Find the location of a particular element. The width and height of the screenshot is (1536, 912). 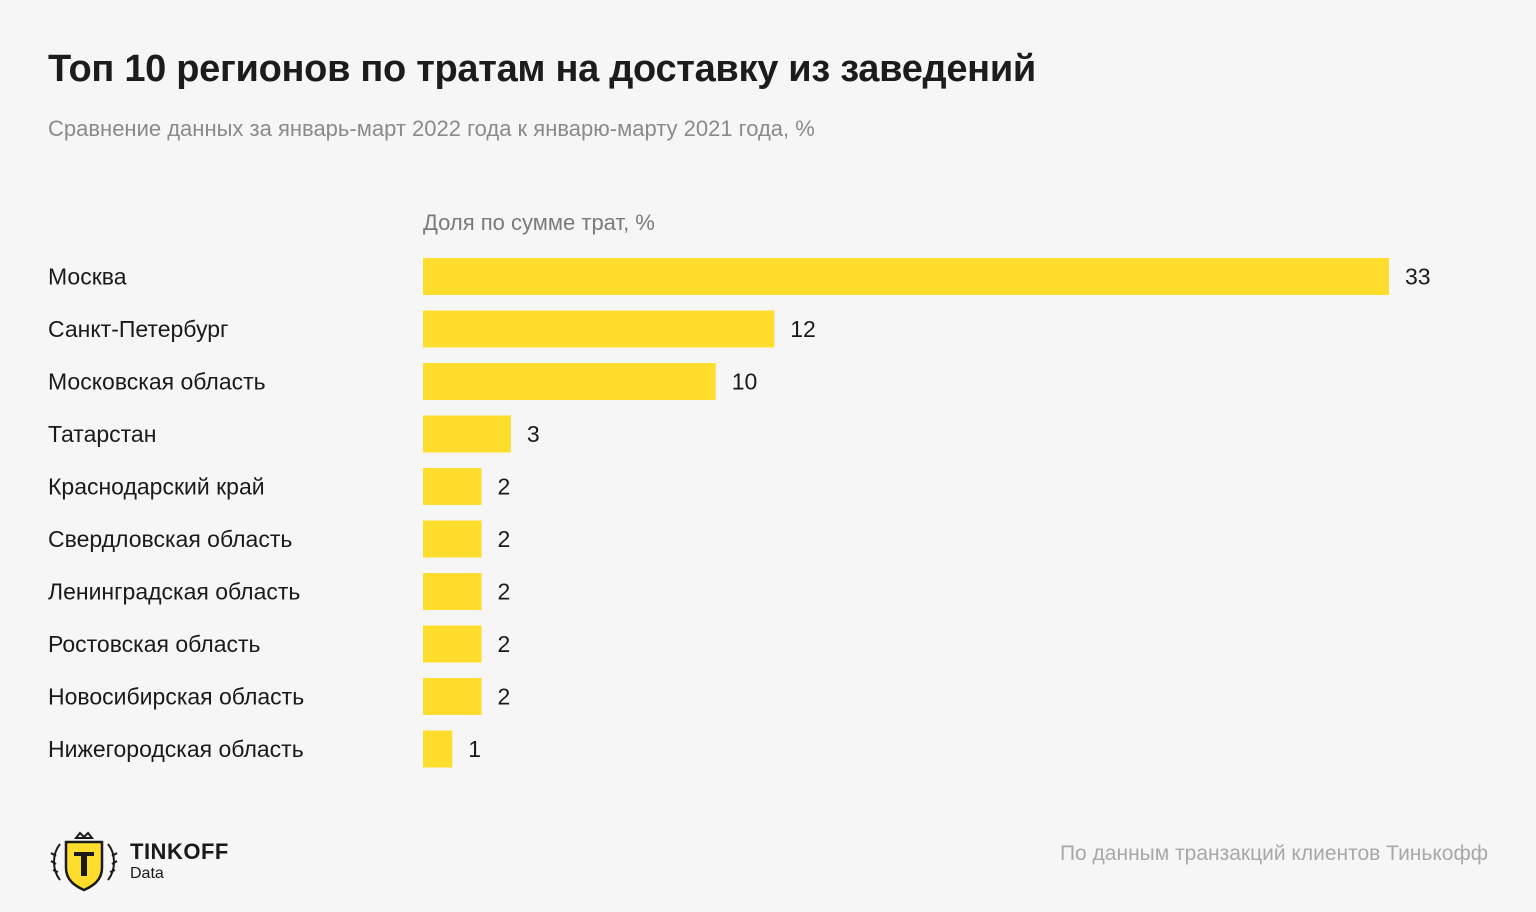

category-label: Санкт-Петербург is located at coordinates (138, 329).